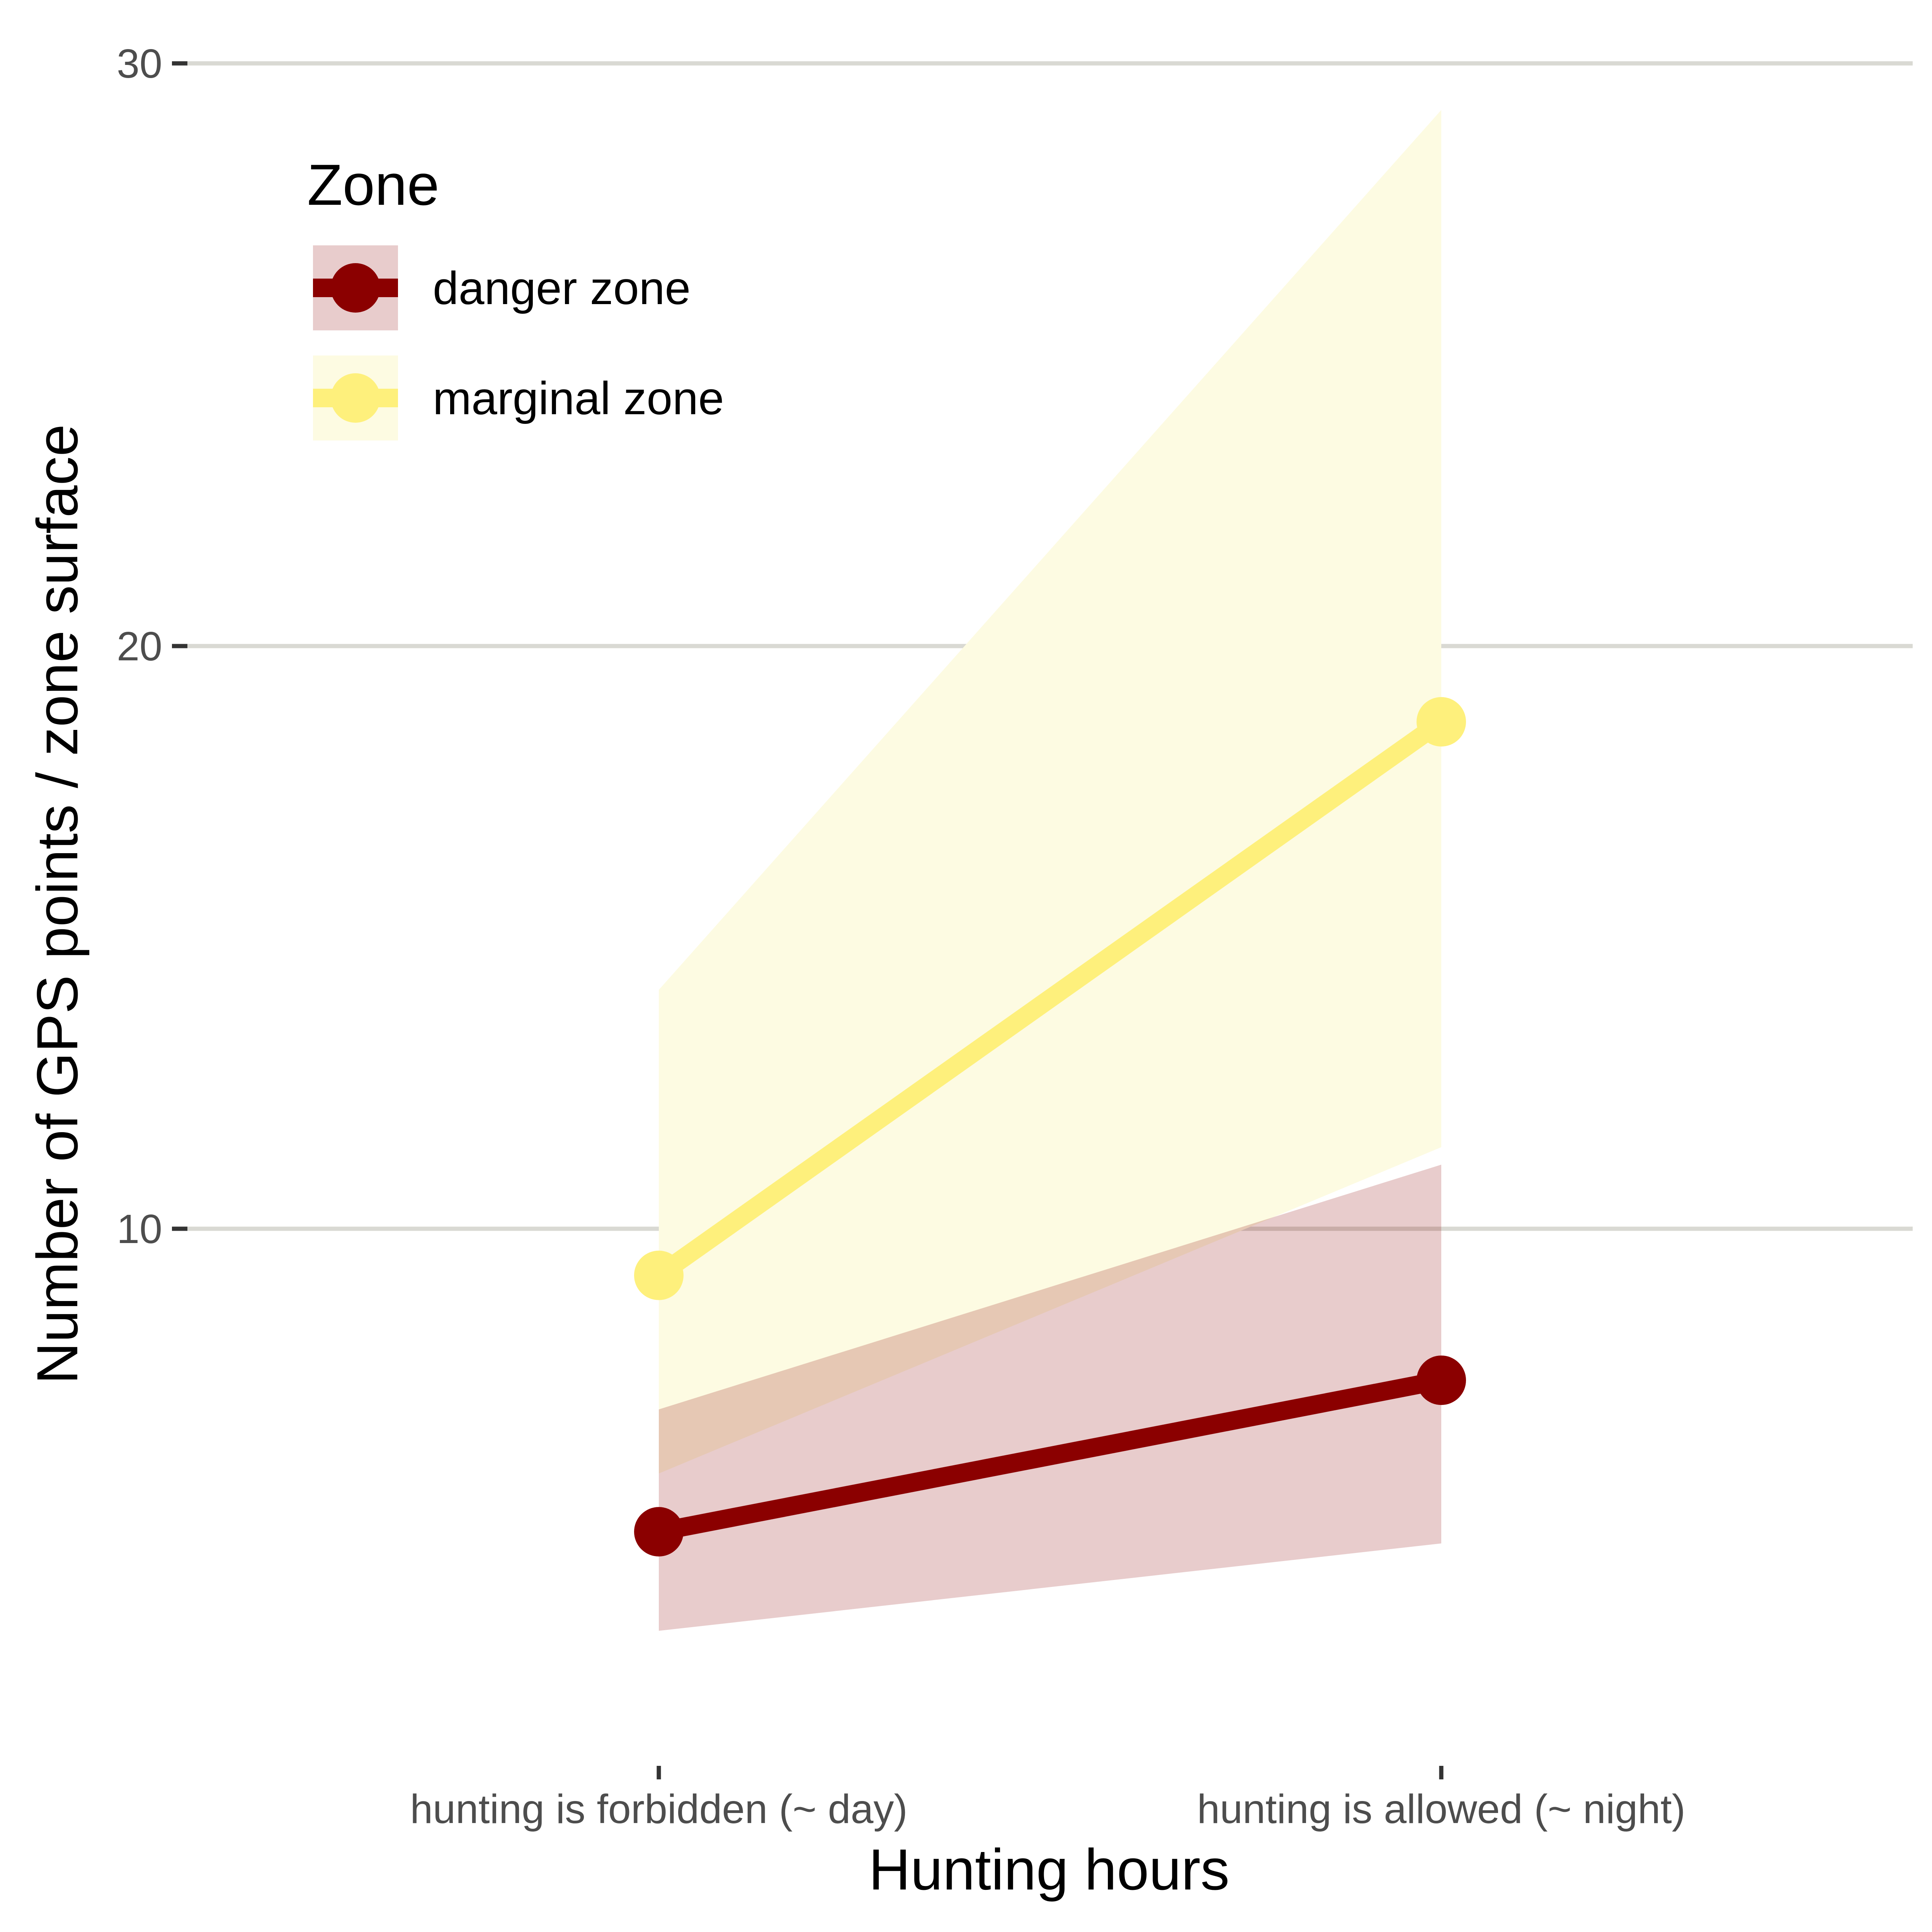 This screenshot has height=1932, width=1932. I want to click on x-axis-title: Hunting hours, so click(1049, 1870).